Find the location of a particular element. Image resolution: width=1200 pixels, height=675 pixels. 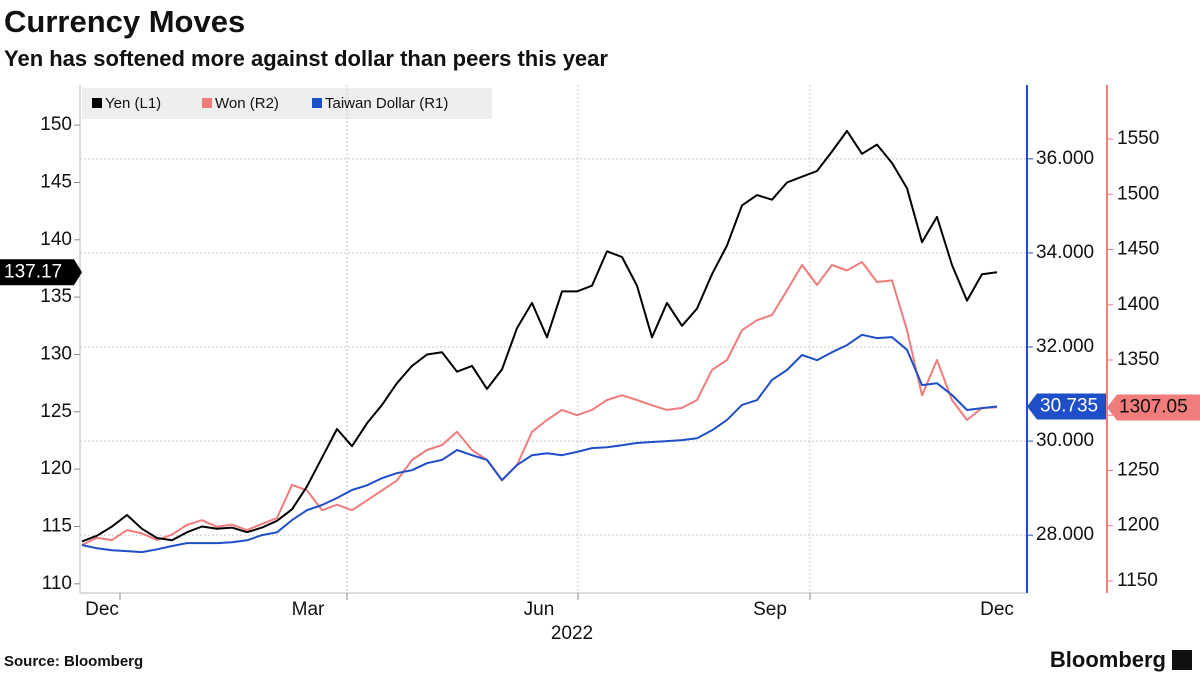

x-tick-label: Sep is located at coordinates (770, 609).